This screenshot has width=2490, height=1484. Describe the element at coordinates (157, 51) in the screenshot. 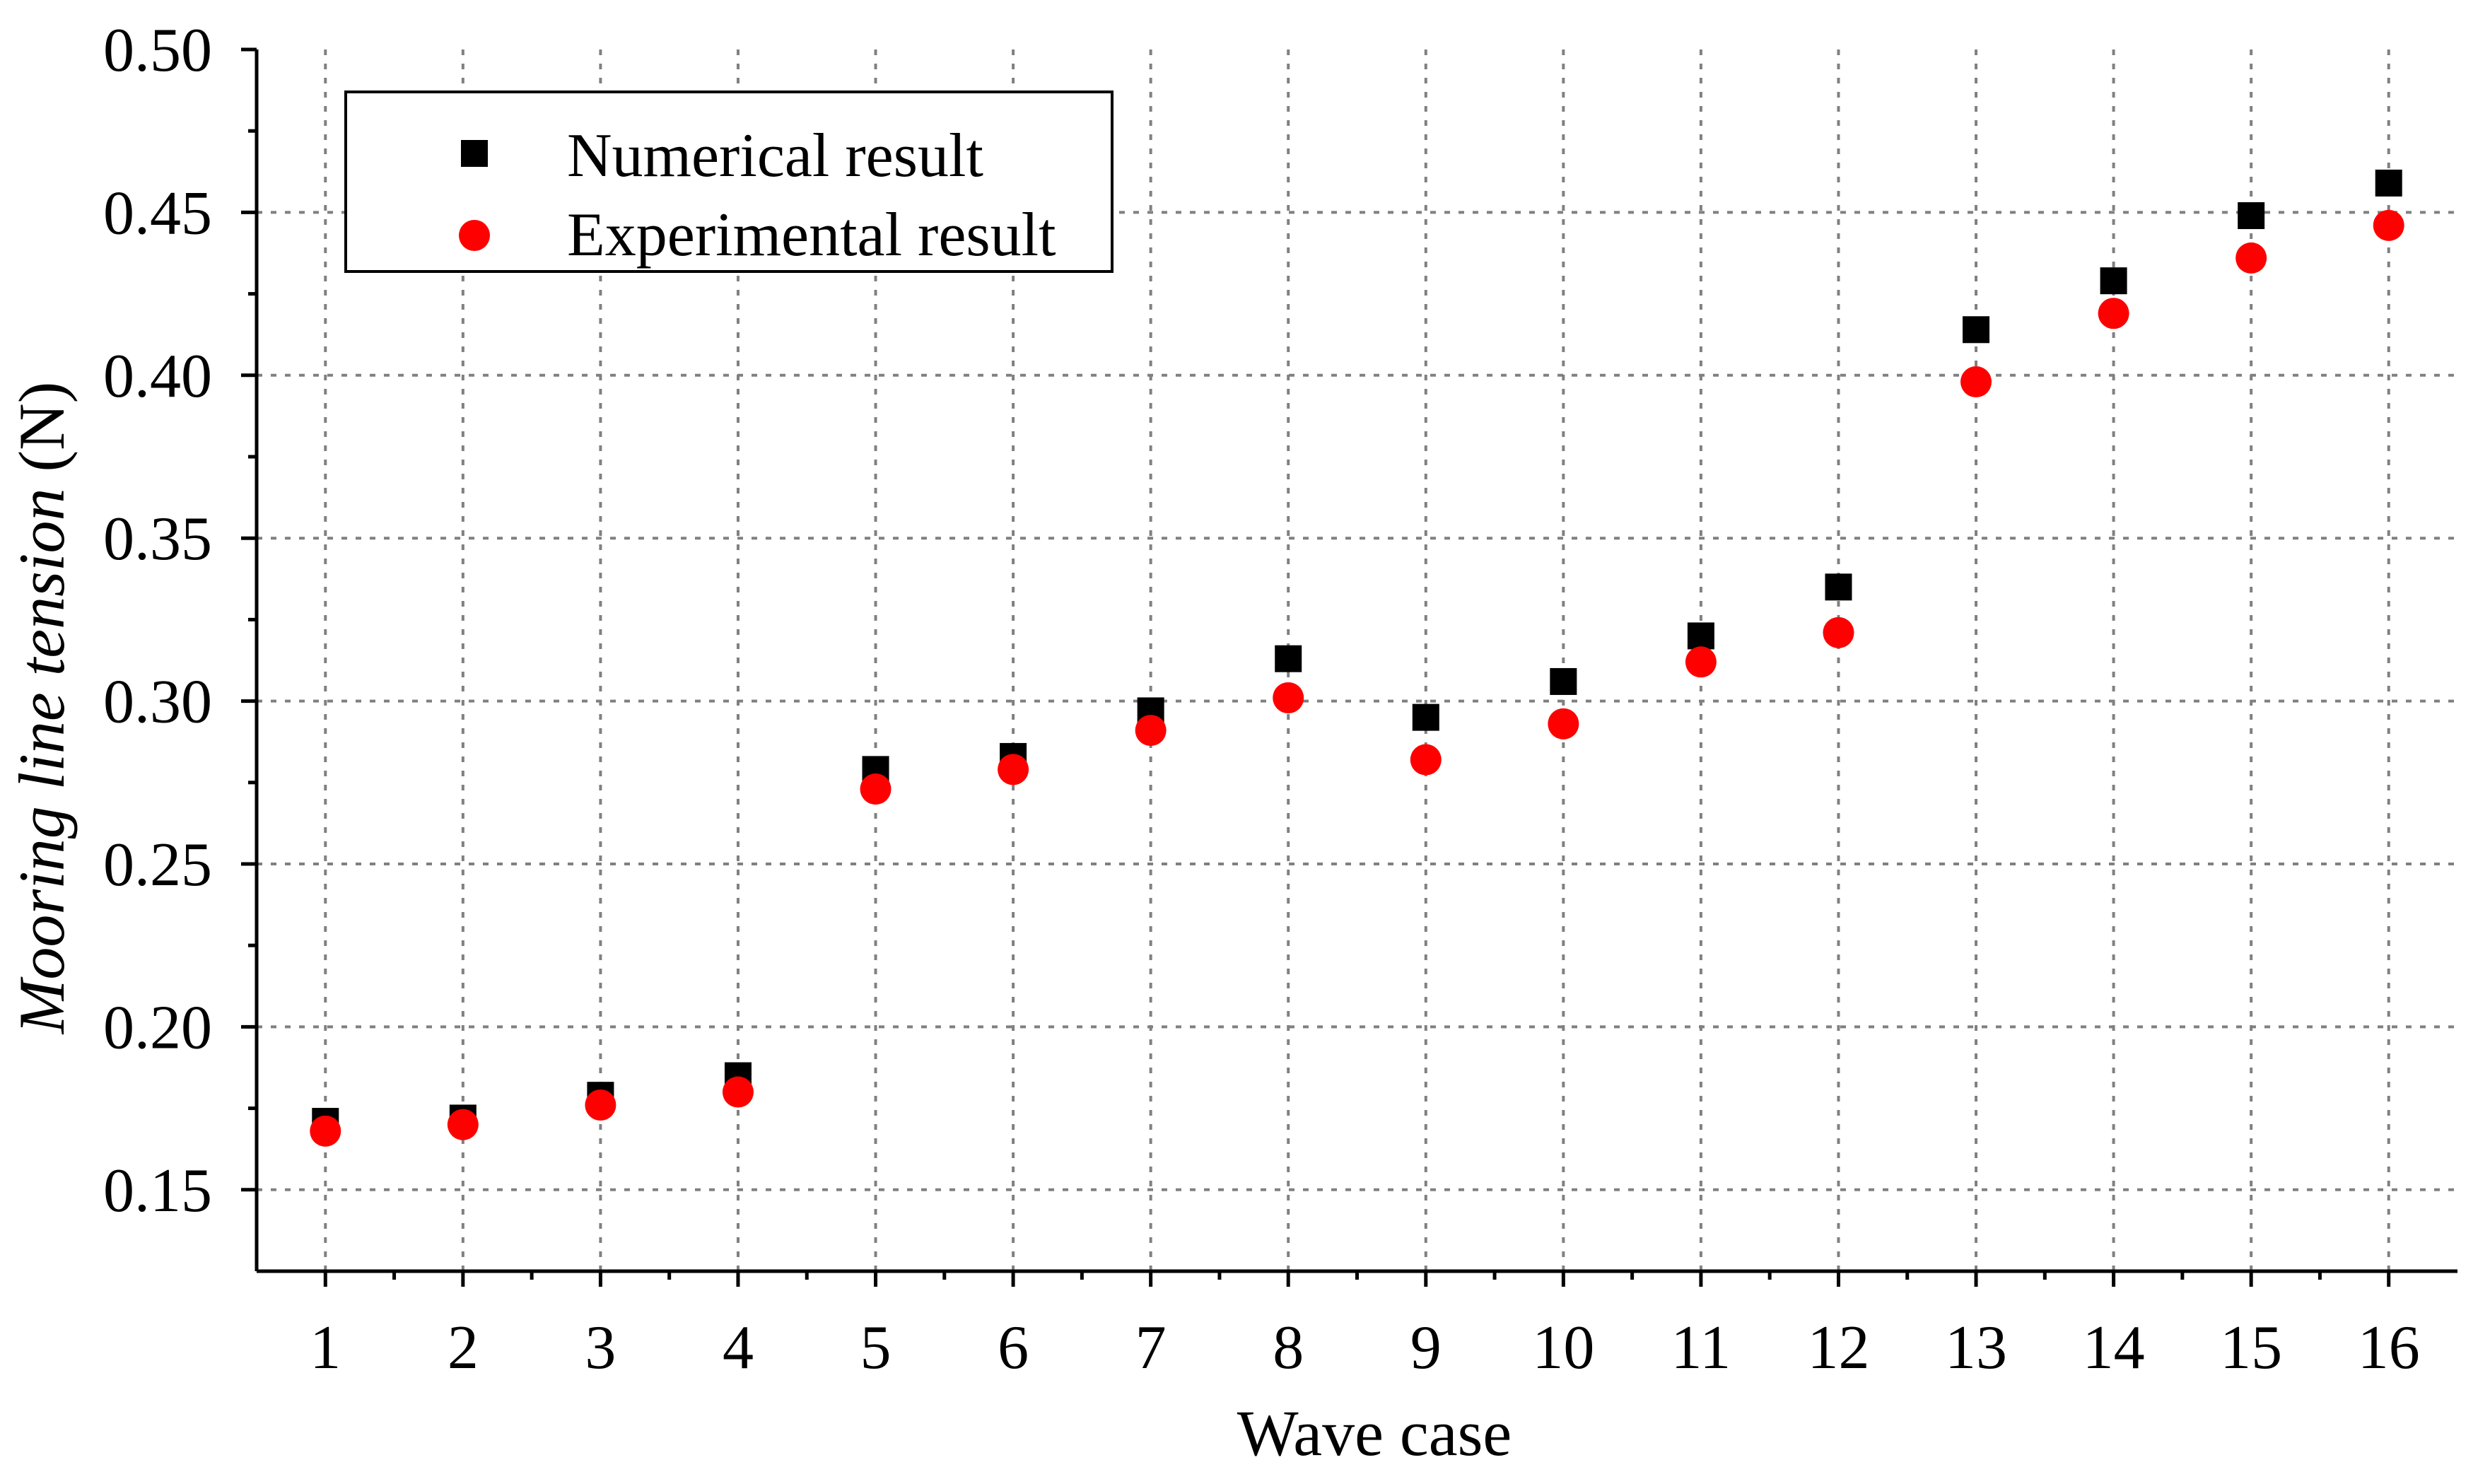

I see `y-tick-label: 0.50` at that location.